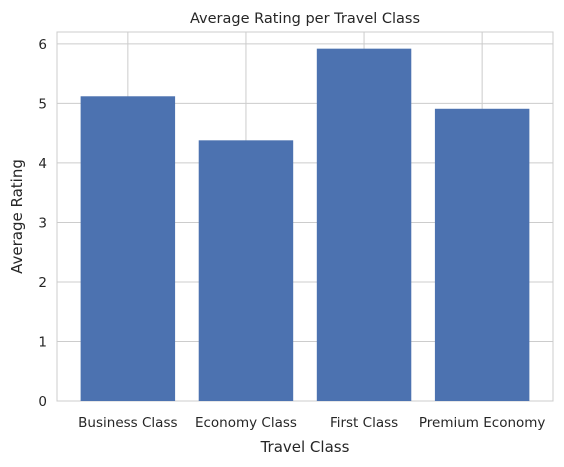 This screenshot has height=467, width=564. I want to click on x-tick-label: Economy Class, so click(246, 423).